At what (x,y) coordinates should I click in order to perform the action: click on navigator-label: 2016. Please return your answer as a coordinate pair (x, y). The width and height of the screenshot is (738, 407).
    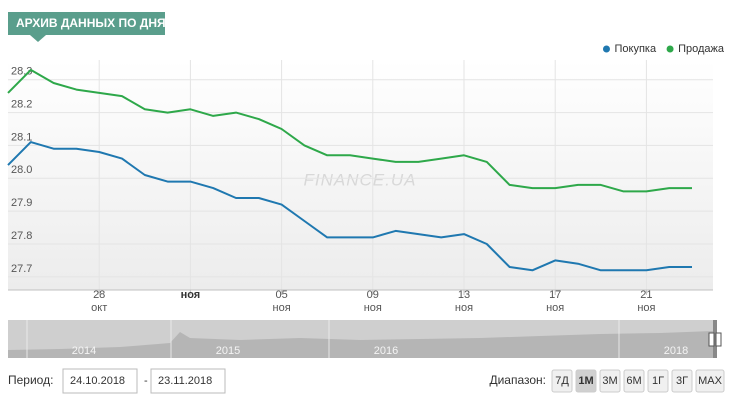
    Looking at the image, I should click on (386, 351).